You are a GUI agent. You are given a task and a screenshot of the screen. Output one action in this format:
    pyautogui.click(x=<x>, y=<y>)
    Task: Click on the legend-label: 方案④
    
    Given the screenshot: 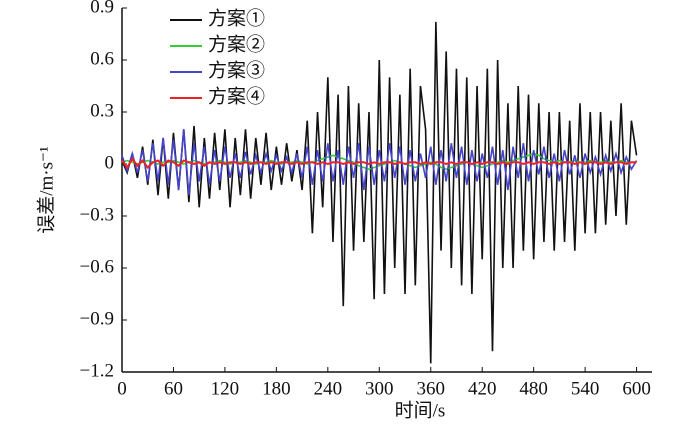 What is the action you would take?
    pyautogui.click(x=236, y=96)
    